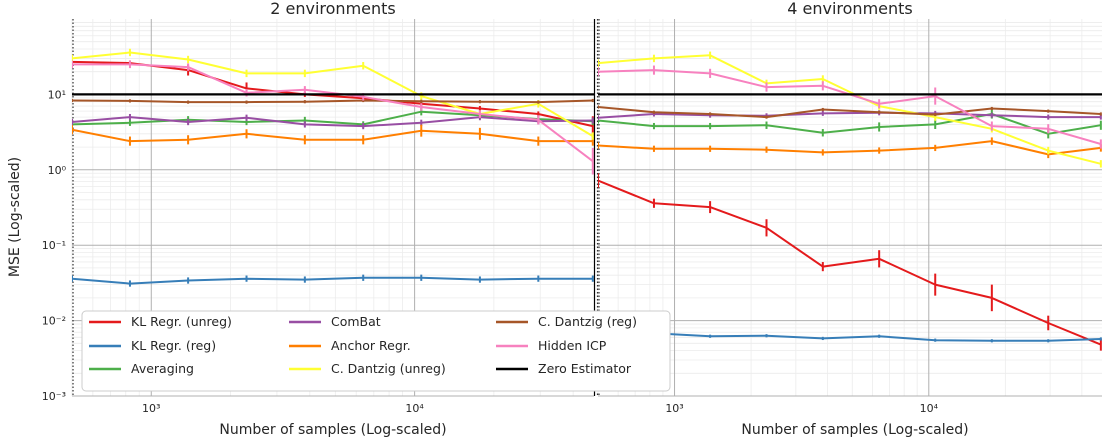  What do you see at coordinates (585, 368) in the screenshot?
I see `legend-label: Zero Estimator` at bounding box center [585, 368].